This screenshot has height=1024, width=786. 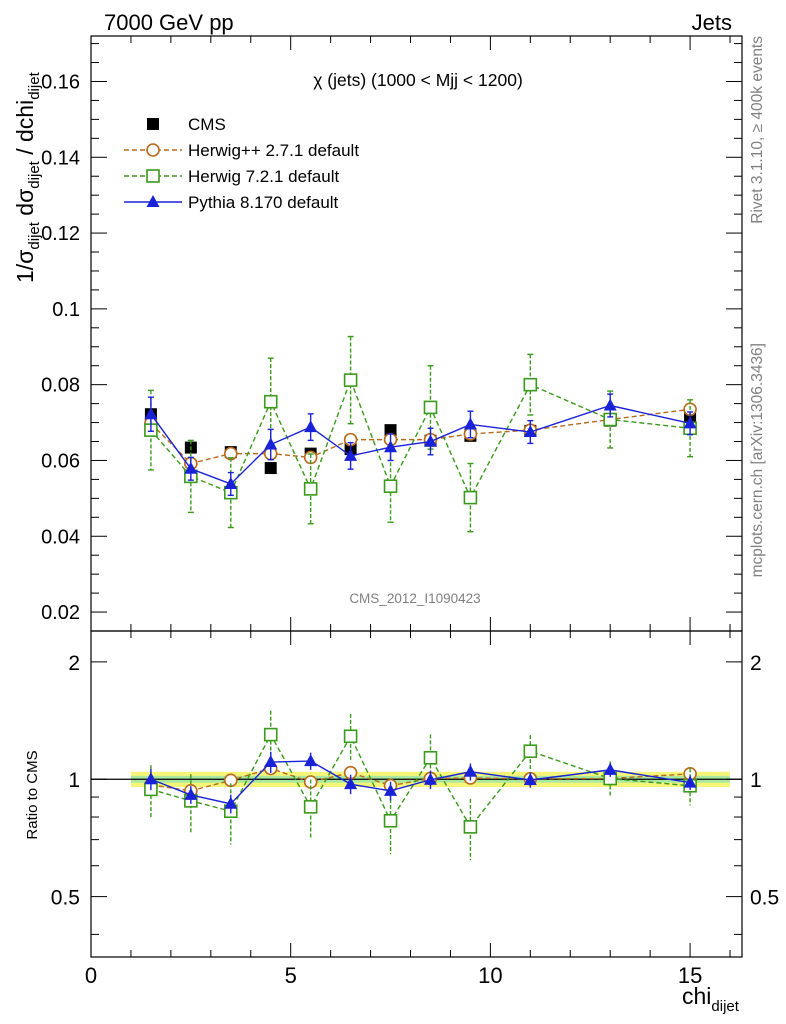 What do you see at coordinates (60, 613) in the screenshot?
I see `y-tick-label: 0.02` at bounding box center [60, 613].